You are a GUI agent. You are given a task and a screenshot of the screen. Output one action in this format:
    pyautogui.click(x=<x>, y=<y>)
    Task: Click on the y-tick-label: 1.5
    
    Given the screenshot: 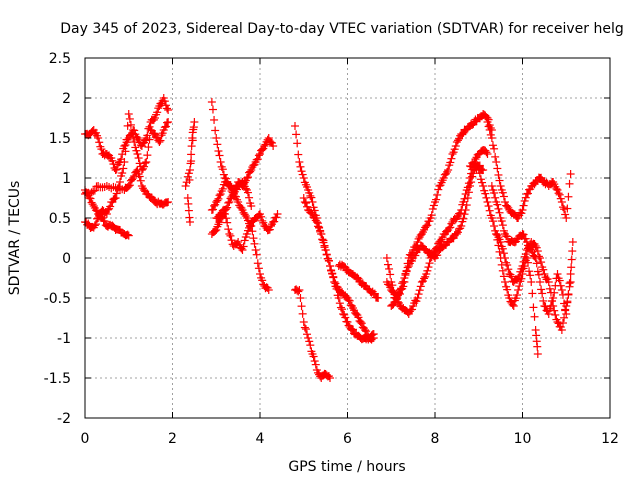 What is the action you would take?
    pyautogui.click(x=60, y=139)
    